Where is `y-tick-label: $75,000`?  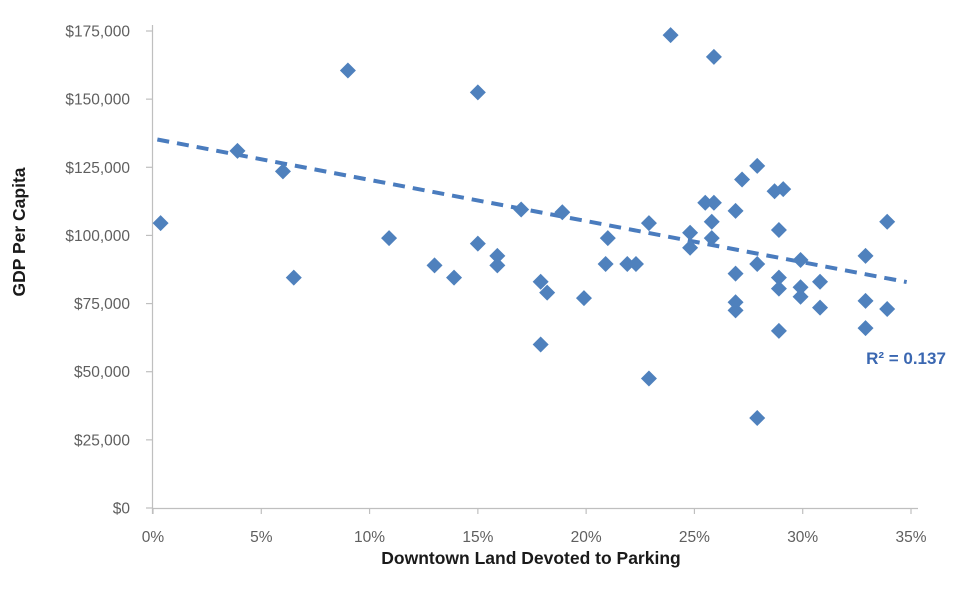 y-tick-label: $75,000 is located at coordinates (102, 304).